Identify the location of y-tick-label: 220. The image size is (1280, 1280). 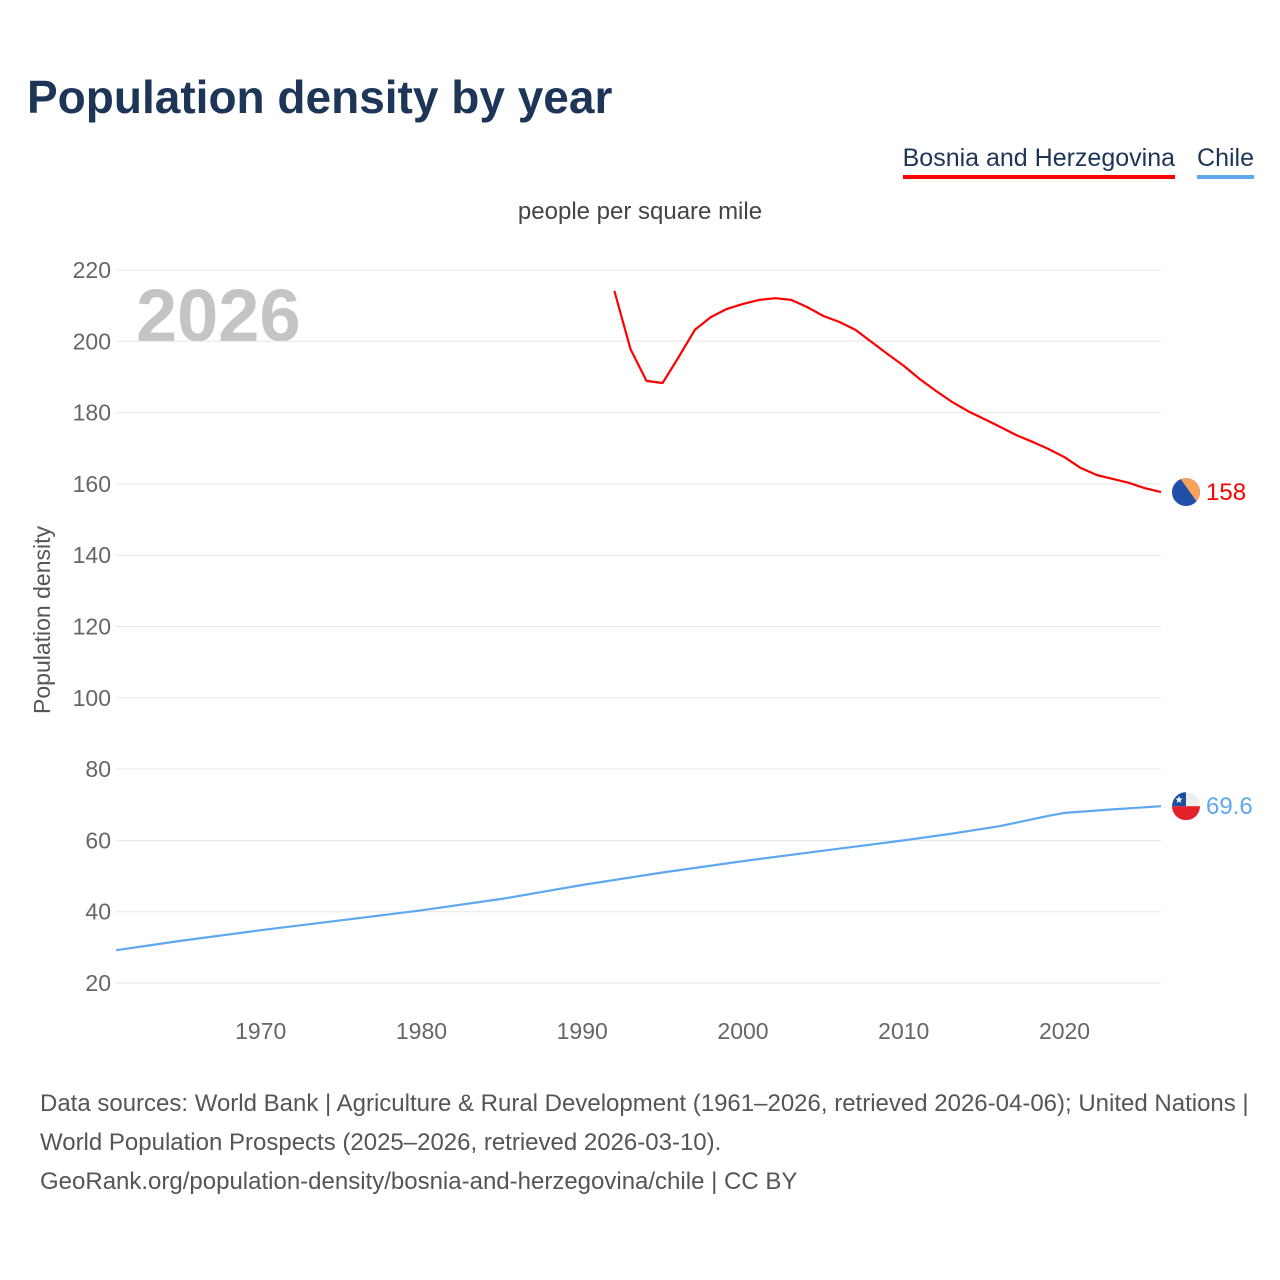
(92, 270).